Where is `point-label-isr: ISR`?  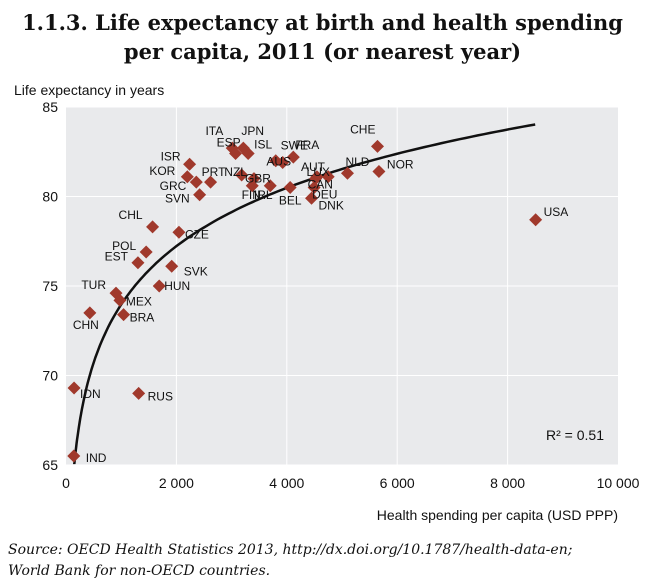
point-label-isr: ISR is located at coordinates (171, 156).